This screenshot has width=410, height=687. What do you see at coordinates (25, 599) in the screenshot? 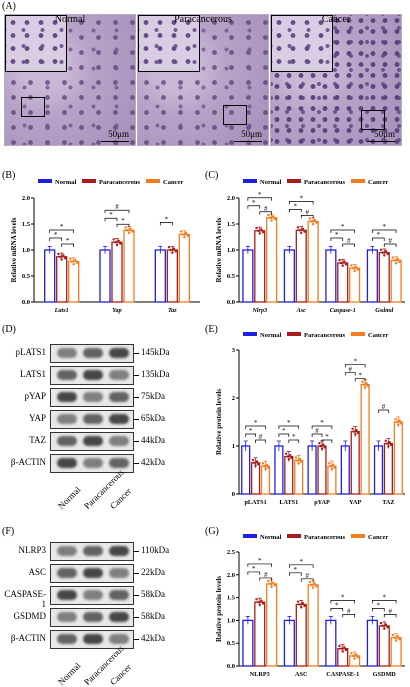
I see `blot-row-label: CASPASE-1` at bounding box center [25, 599].